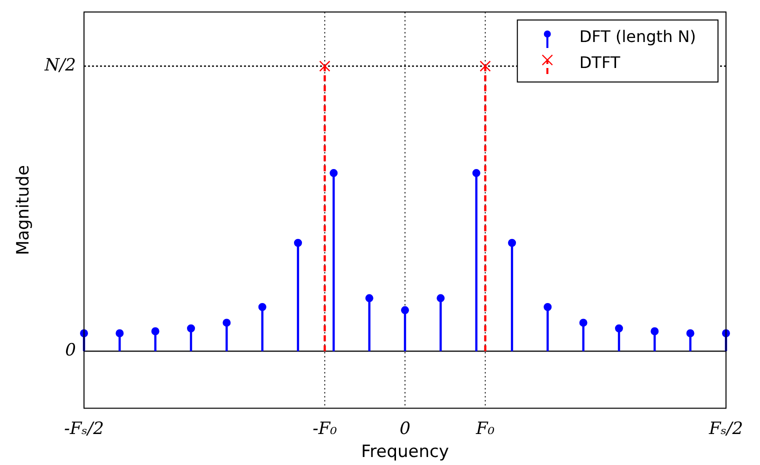 Image resolution: width=760 pixels, height=465 pixels. I want to click on ref-line-label: N/2, so click(60, 66).